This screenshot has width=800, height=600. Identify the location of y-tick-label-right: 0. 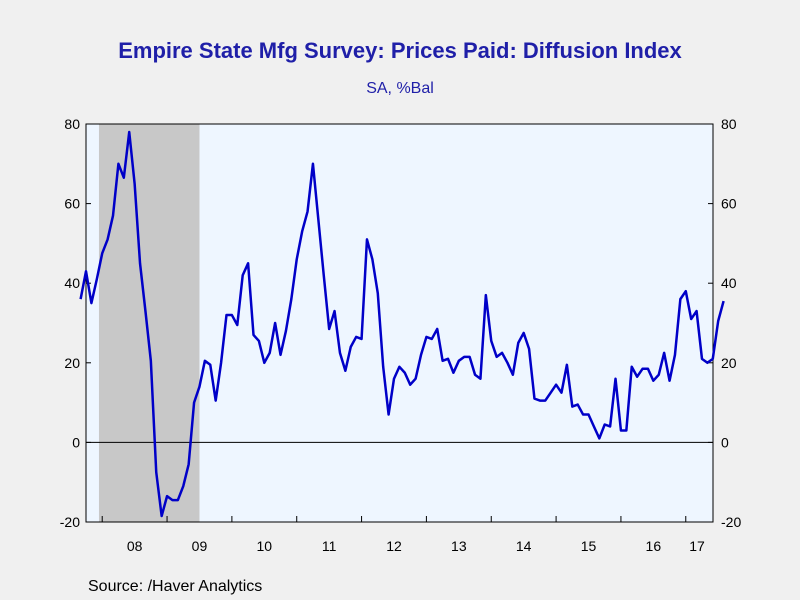
(725, 442).